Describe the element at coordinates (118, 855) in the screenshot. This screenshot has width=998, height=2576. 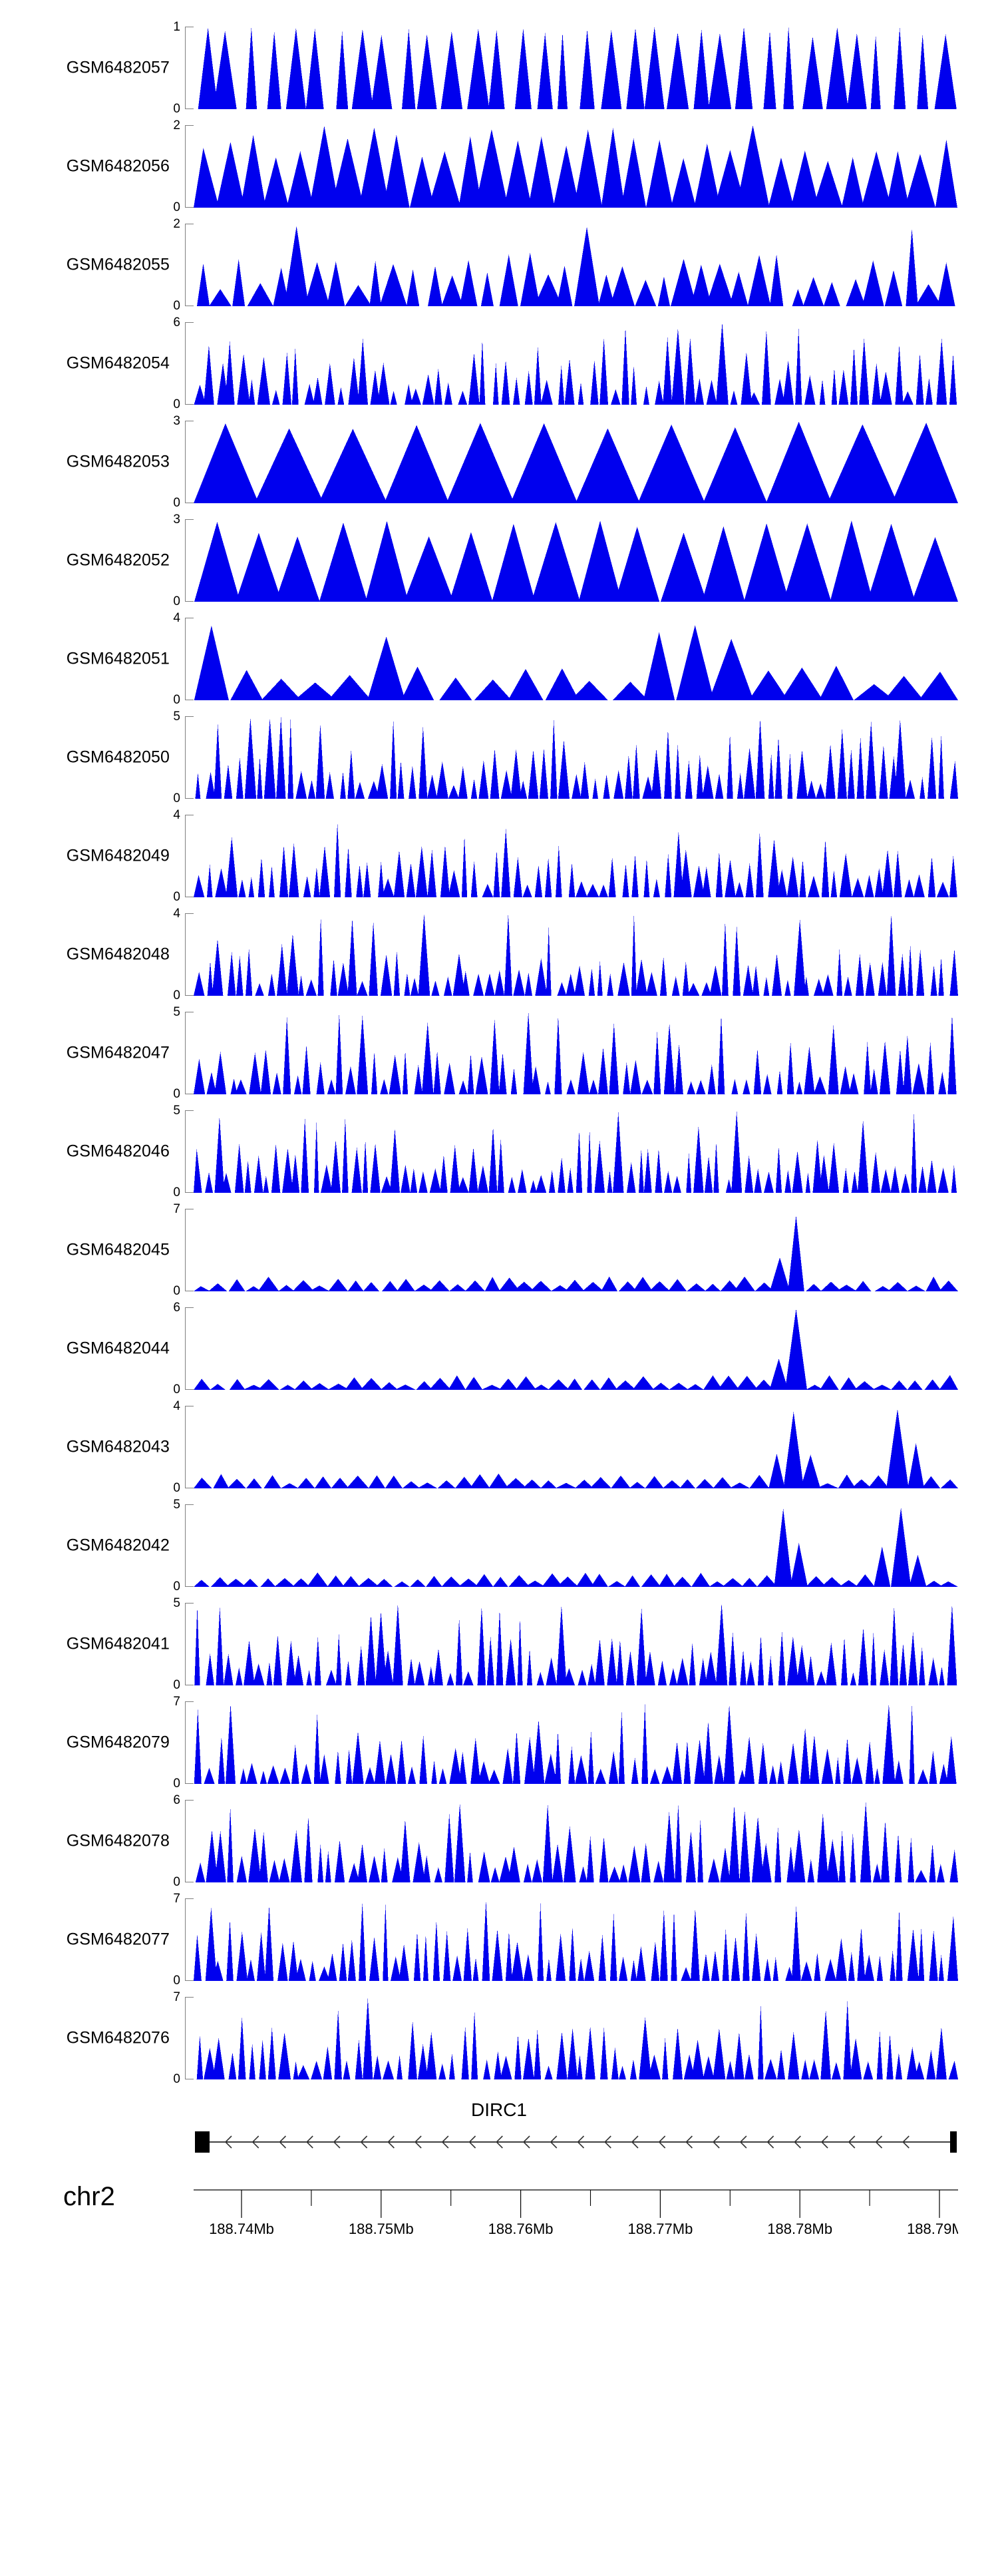
I see `track-label: GSM6482049` at that location.